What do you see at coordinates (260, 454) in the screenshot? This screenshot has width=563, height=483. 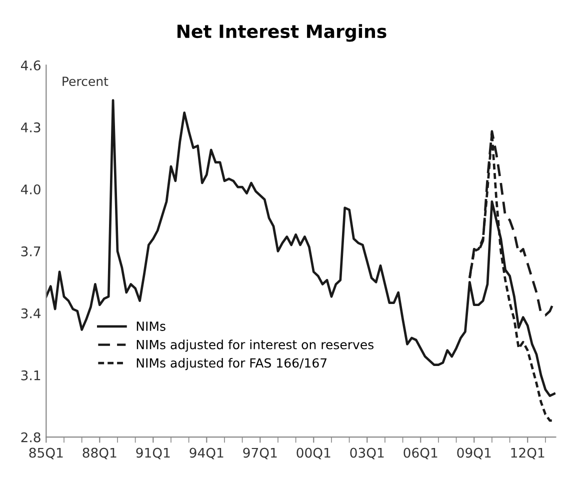 I see `x-tick-label: 97Q1` at bounding box center [260, 454].